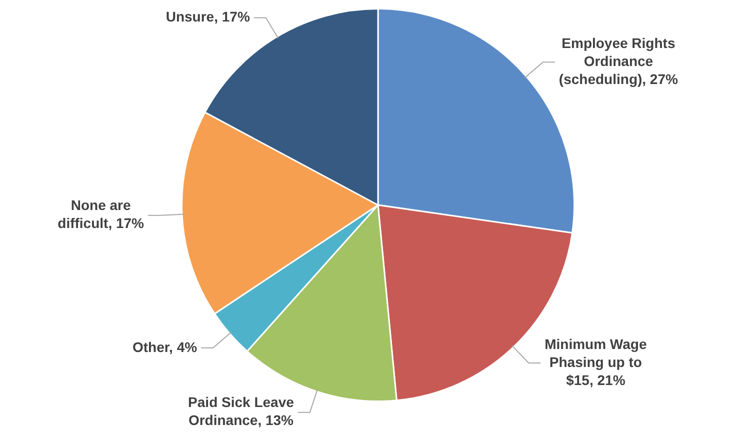 This screenshot has width=732, height=432. What do you see at coordinates (165, 346) in the screenshot?
I see `slice-label: Other, 4%` at bounding box center [165, 346].